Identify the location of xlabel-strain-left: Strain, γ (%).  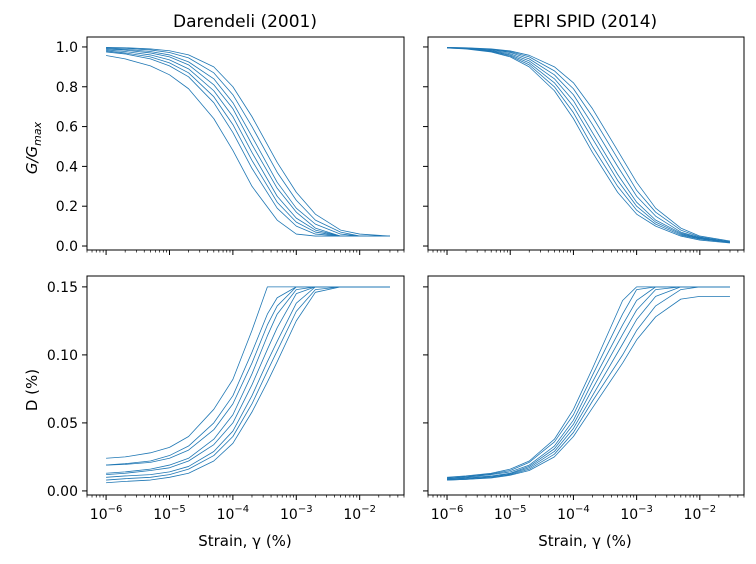
(245, 541).